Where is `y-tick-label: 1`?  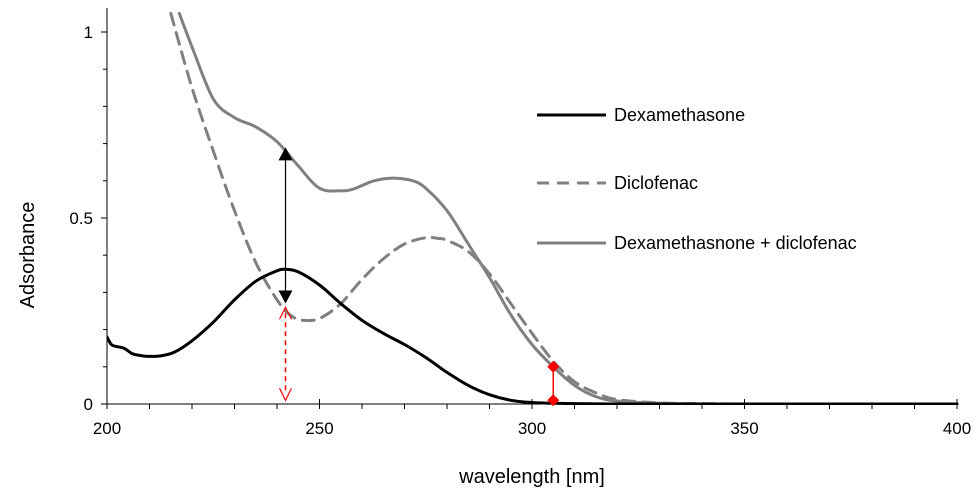 y-tick-label: 1 is located at coordinates (88, 32).